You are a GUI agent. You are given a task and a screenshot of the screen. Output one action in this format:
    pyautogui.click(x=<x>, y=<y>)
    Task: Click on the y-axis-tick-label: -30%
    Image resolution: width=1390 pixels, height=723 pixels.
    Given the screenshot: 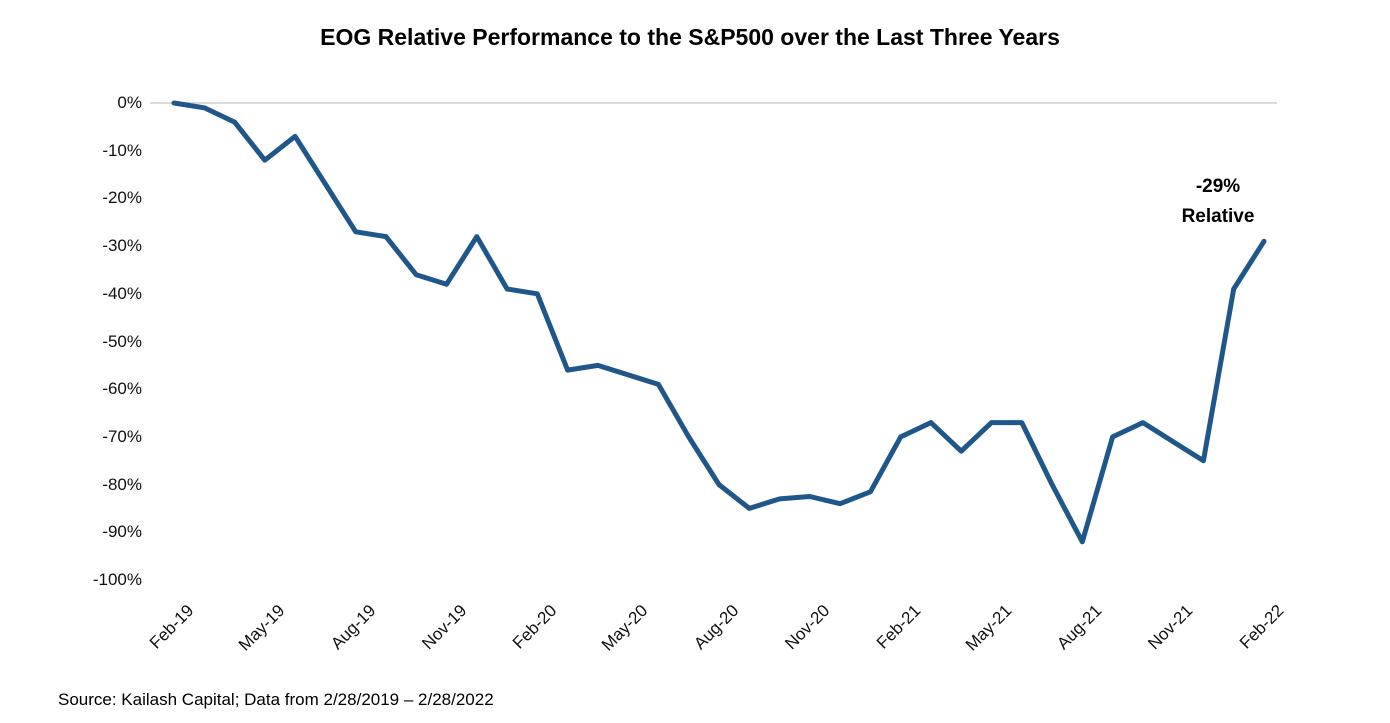 What is the action you would take?
    pyautogui.click(x=122, y=246)
    